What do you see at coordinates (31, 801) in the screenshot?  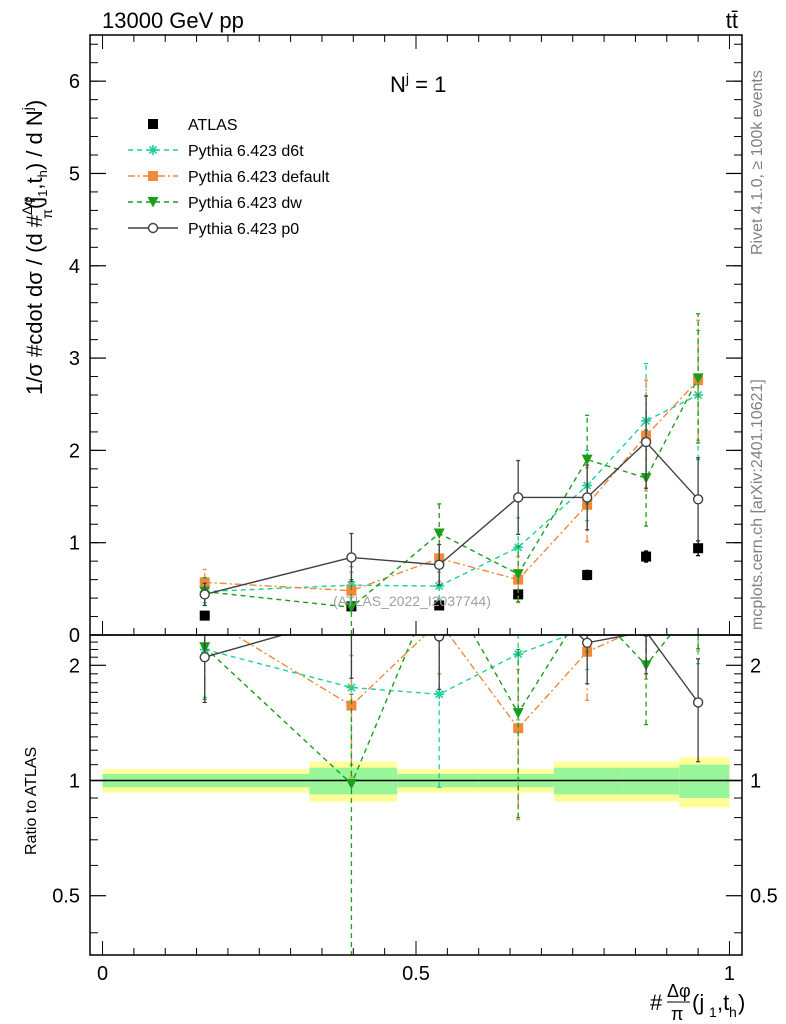 I see `ratio-ylabel: Ratio to ATLAS` at bounding box center [31, 801].